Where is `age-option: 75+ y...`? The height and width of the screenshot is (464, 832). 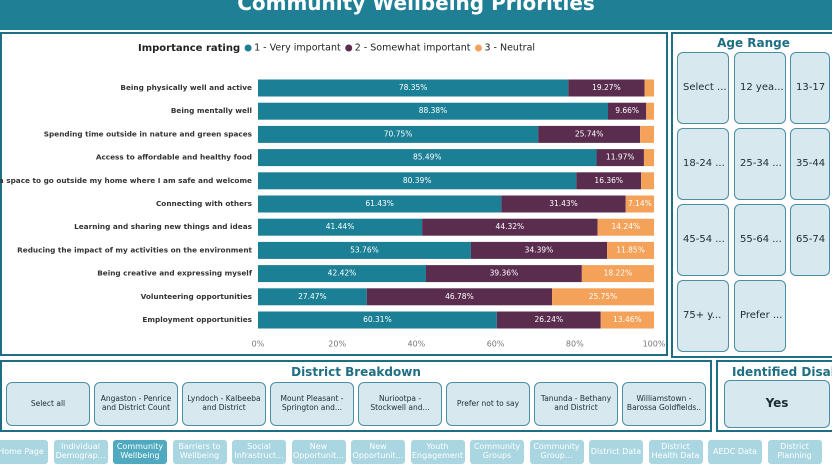
age-option: 75+ y... is located at coordinates (703, 316).